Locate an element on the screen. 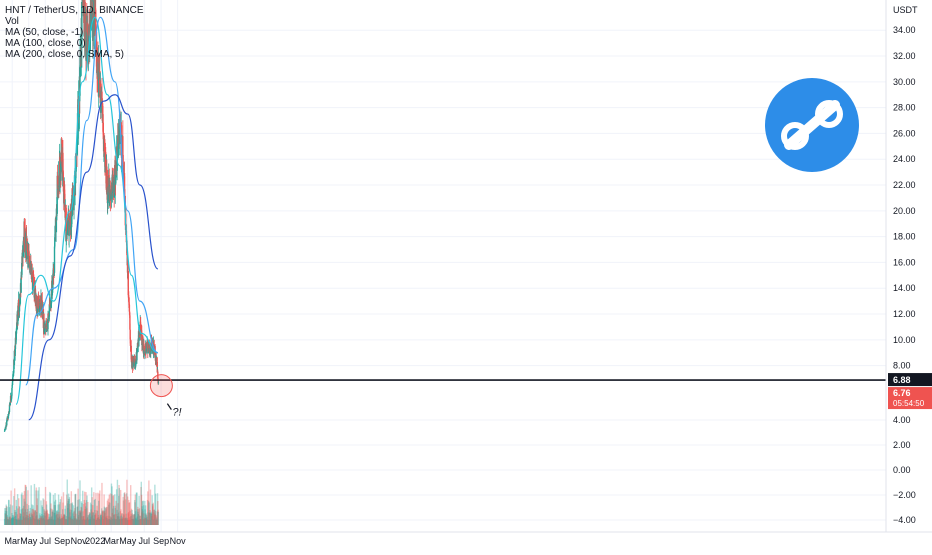 The height and width of the screenshot is (555, 932). legend-ma50: MA (50, close, -1) is located at coordinates (44, 32).